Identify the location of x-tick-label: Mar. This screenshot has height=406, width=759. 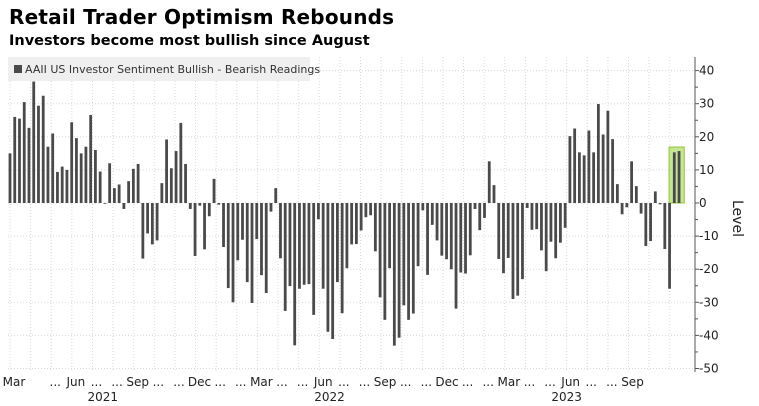
(14, 382).